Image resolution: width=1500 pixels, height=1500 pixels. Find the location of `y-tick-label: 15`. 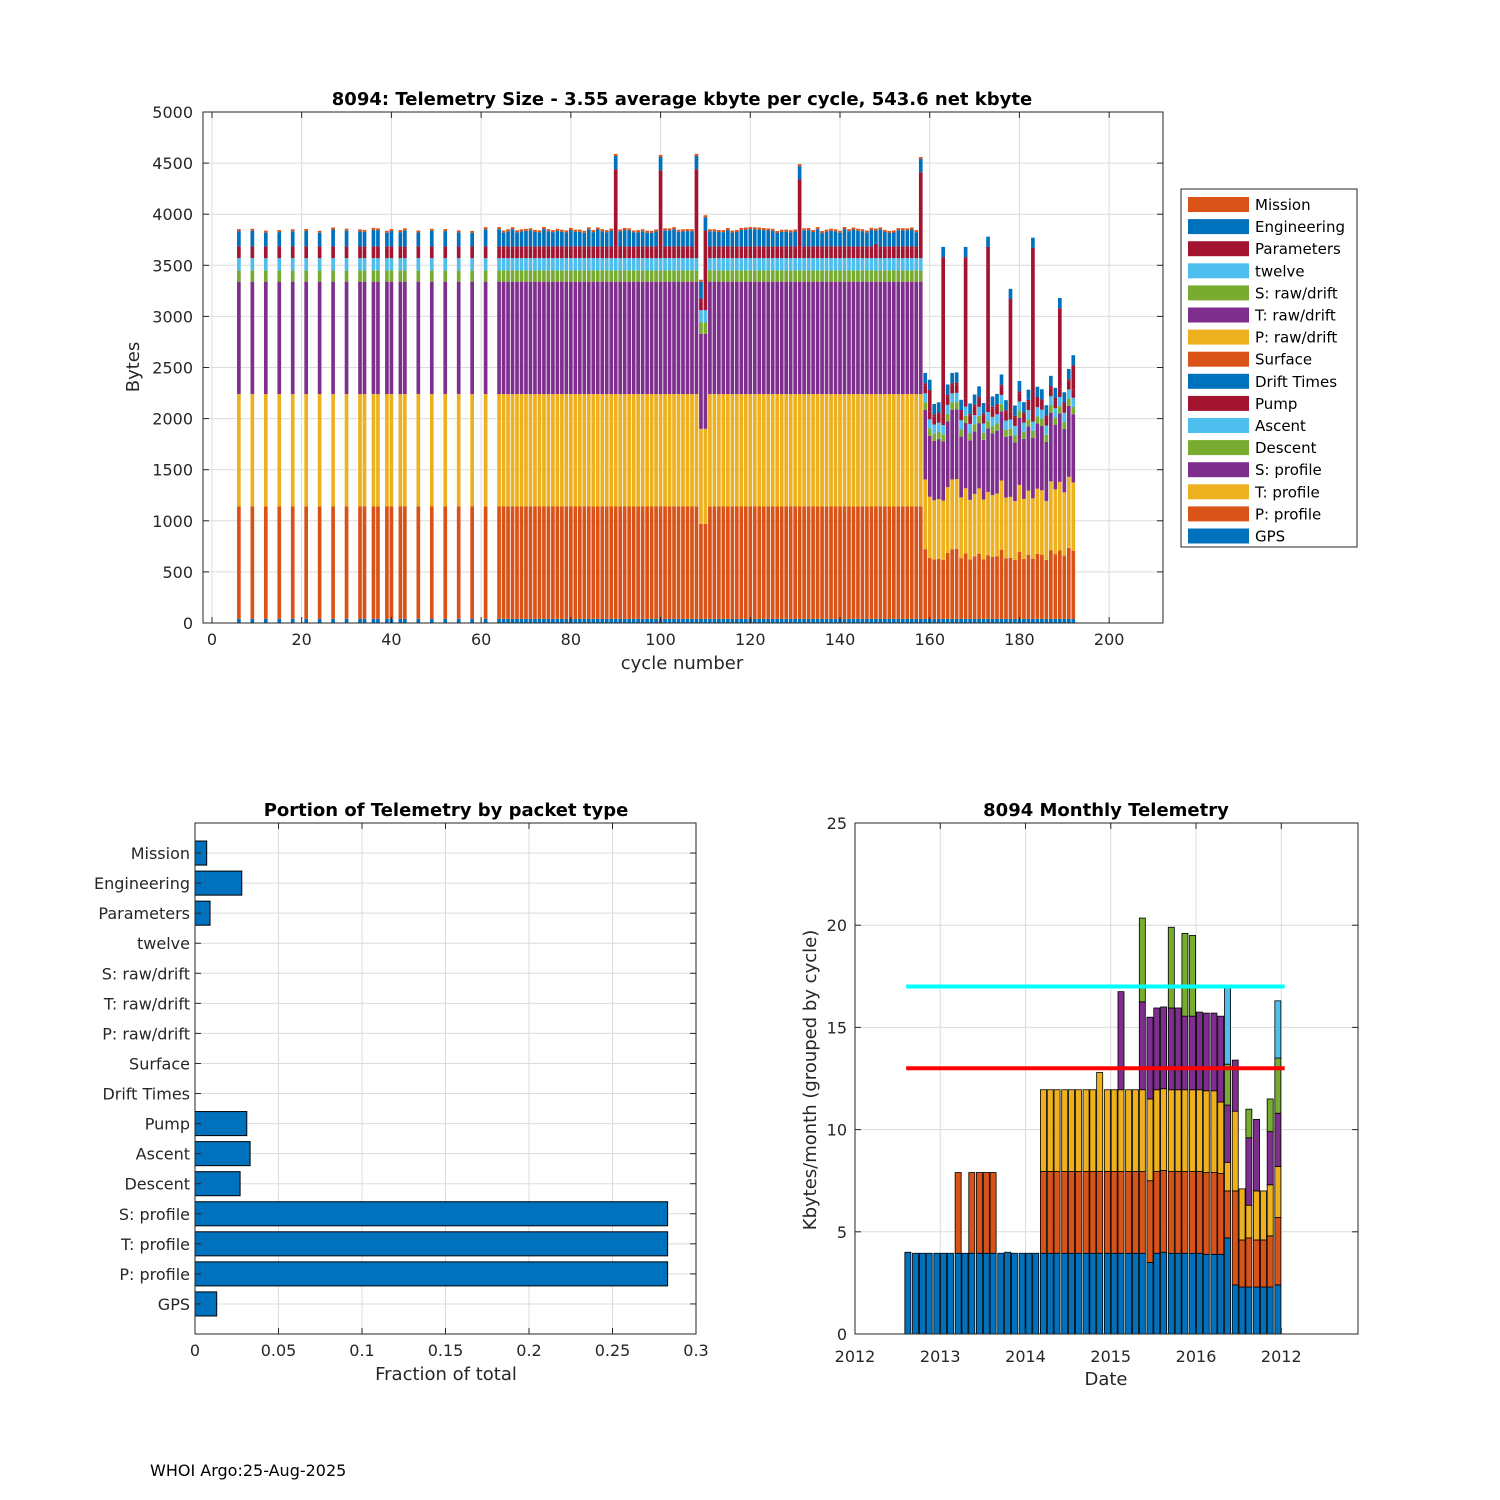

y-tick-label: 15 is located at coordinates (837, 1027).